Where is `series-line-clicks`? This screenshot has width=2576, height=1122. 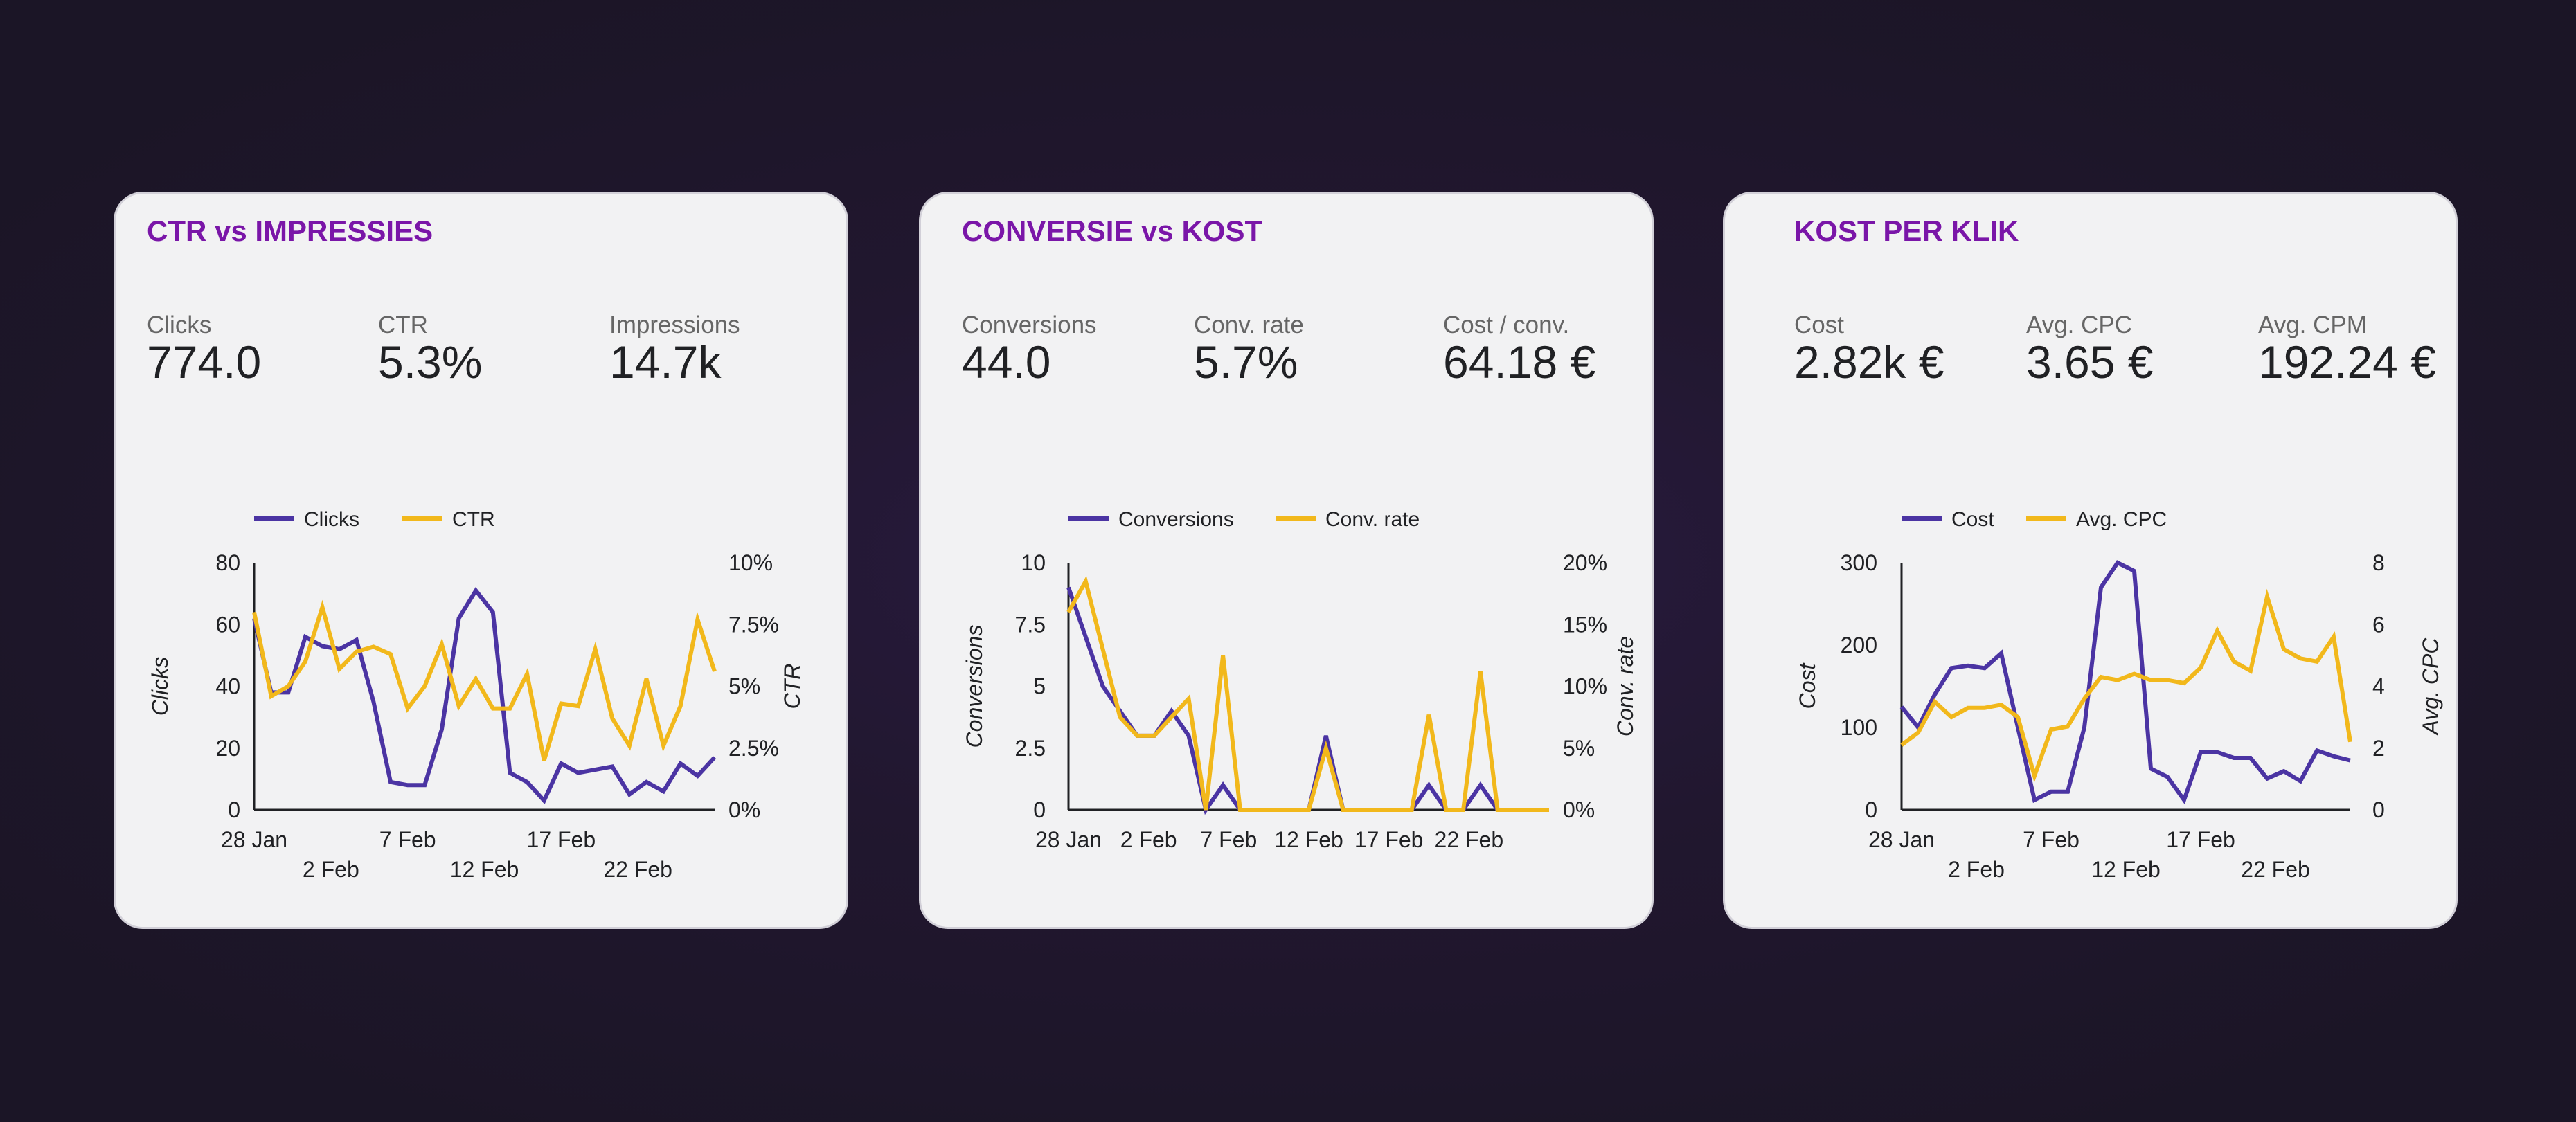 series-line-clicks is located at coordinates (484, 695).